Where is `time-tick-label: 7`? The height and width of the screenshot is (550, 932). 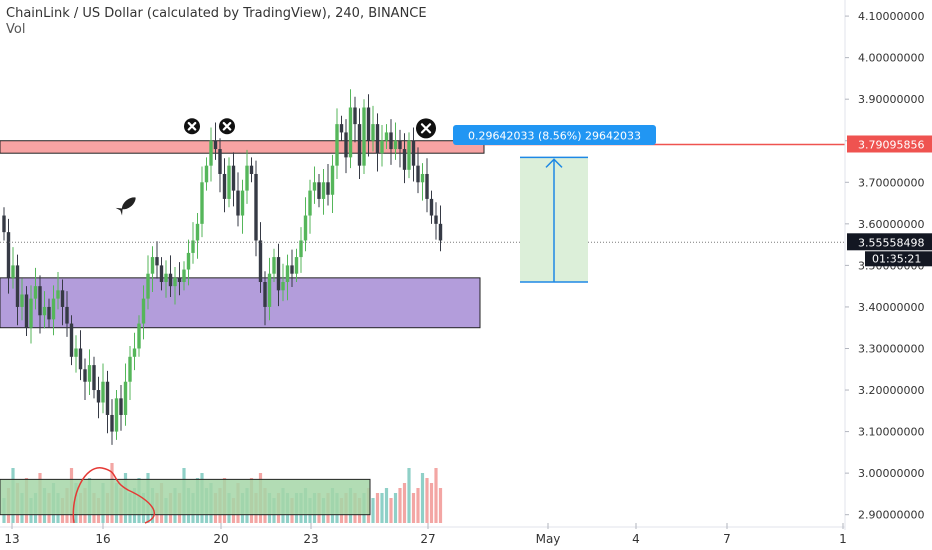
time-tick-label: 7 is located at coordinates (727, 539).